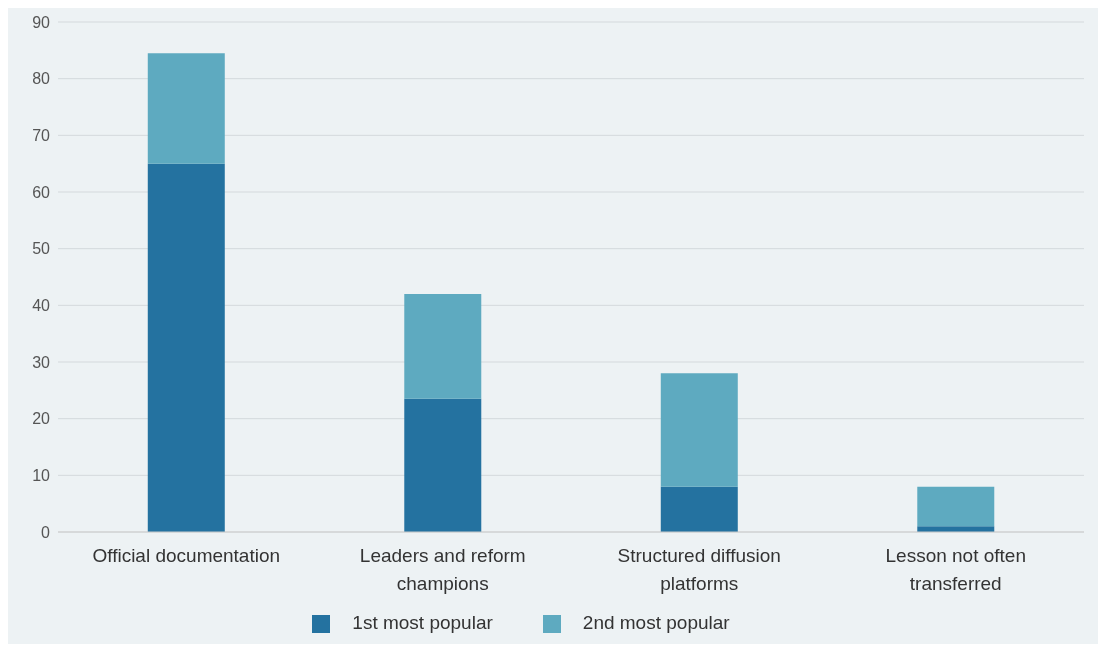 The image size is (1105, 652). Describe the element at coordinates (186, 555) in the screenshot. I see `x-tick-label: Official documentation` at that location.